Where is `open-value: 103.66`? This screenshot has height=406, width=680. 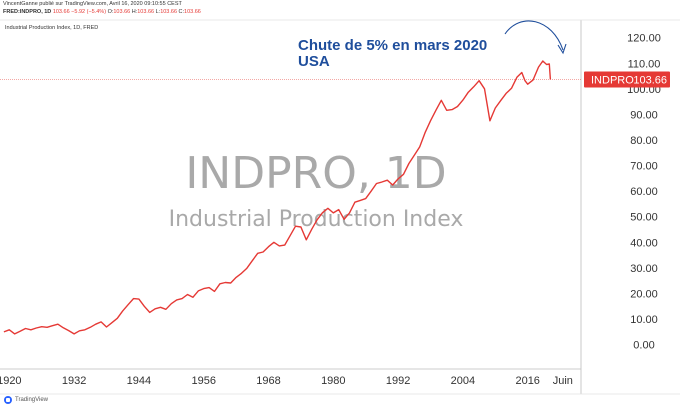 open-value: 103.66 is located at coordinates (122, 12).